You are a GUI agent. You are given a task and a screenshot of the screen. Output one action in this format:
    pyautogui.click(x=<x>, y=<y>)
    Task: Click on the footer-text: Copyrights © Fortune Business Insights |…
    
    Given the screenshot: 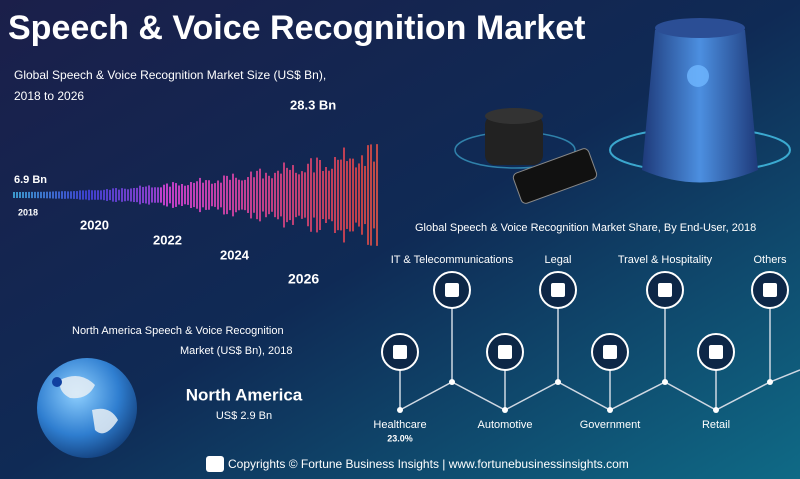 What is the action you would take?
    pyautogui.click(x=428, y=464)
    